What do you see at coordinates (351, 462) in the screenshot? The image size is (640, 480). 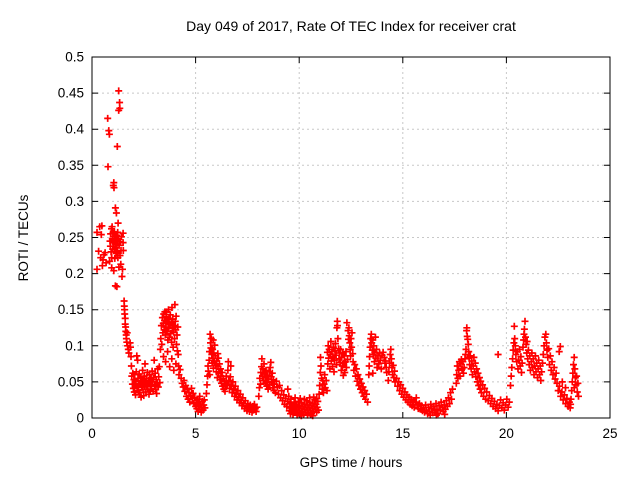 I see `x-axis-label: GPS time / hours` at bounding box center [351, 462].